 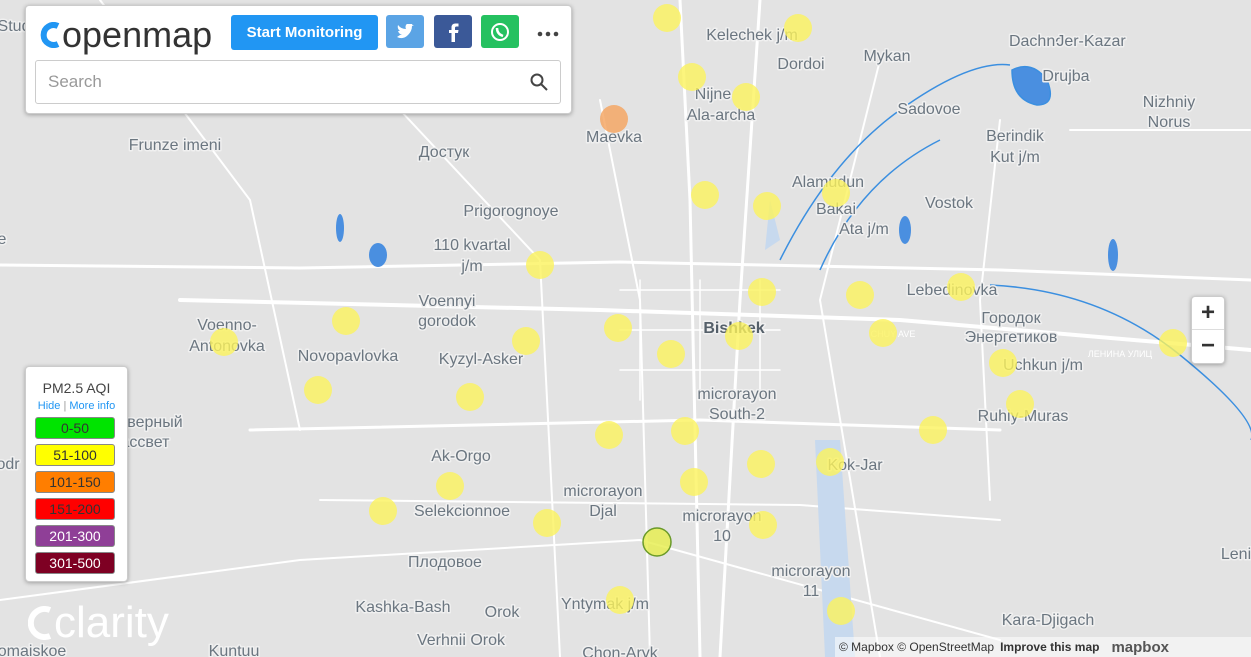 I want to click on place-label: Frunze imeni, so click(x=175, y=145).